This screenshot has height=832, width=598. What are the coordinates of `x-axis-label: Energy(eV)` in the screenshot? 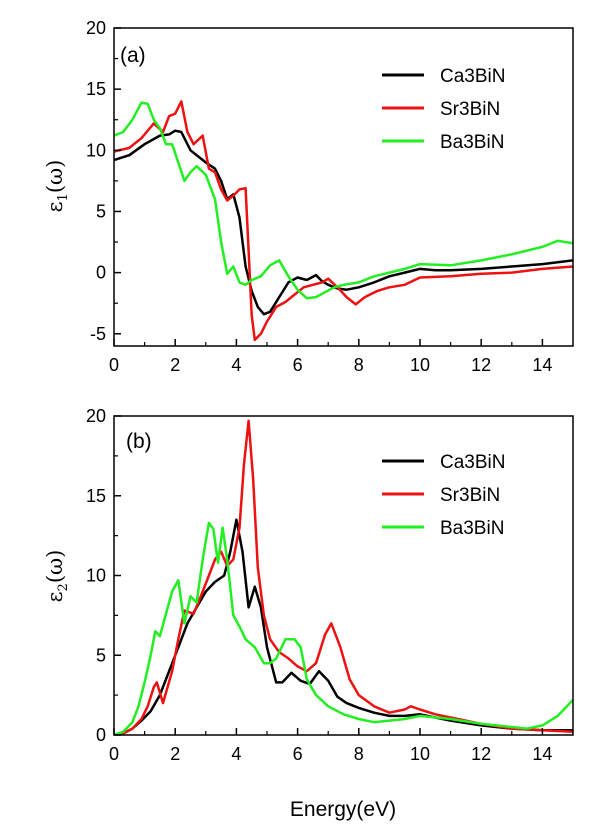 It's located at (343, 809).